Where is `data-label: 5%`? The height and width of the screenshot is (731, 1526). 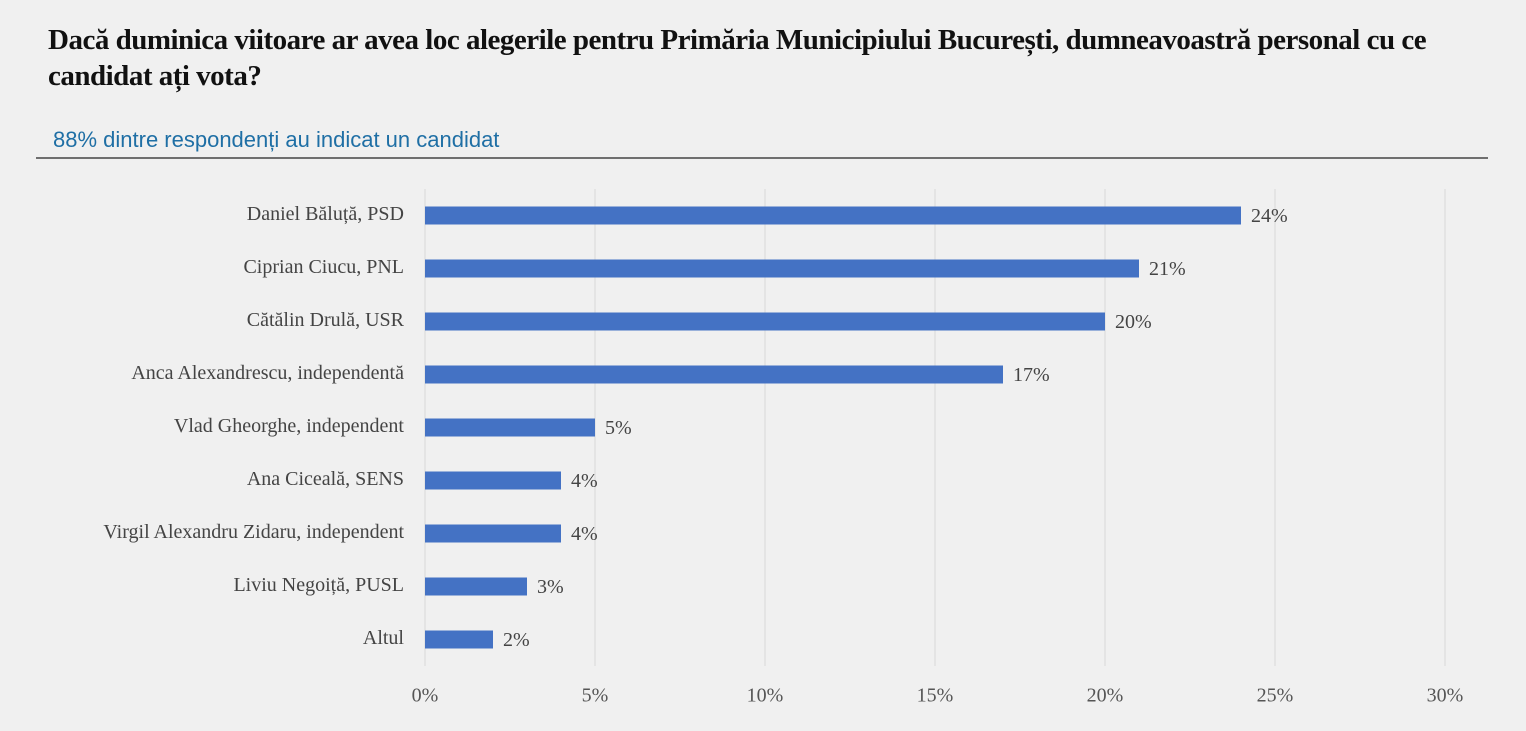
data-label: 5% is located at coordinates (618, 428).